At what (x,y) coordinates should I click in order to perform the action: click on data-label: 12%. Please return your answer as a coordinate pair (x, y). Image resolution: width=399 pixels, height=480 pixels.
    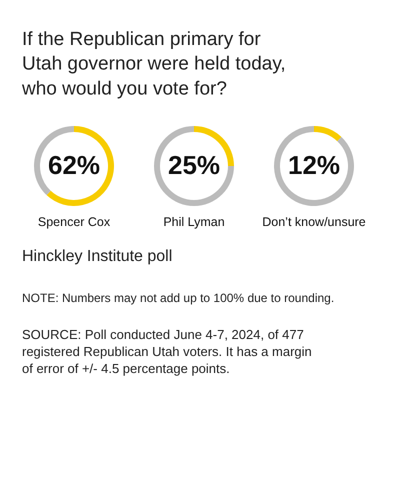
    Looking at the image, I should click on (314, 165).